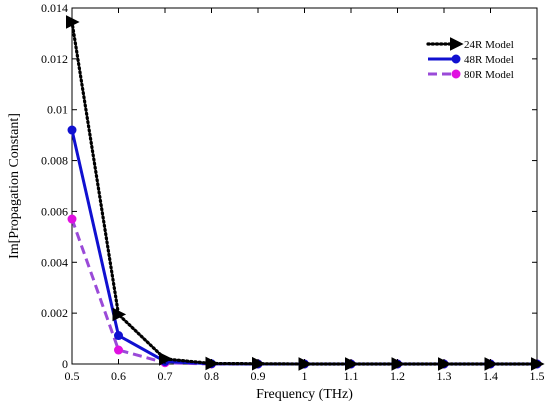  What do you see at coordinates (14, 186) in the screenshot?
I see `y-axis-title: Im[Propagation Constant]` at bounding box center [14, 186].